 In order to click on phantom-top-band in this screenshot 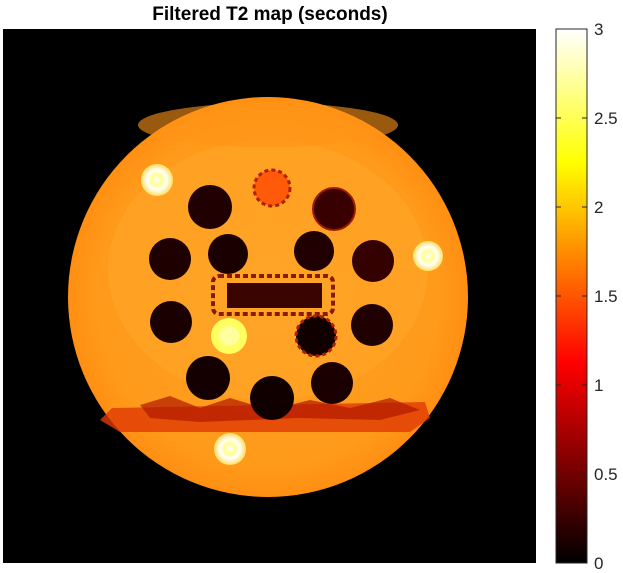, I will do `click(268, 125)`.